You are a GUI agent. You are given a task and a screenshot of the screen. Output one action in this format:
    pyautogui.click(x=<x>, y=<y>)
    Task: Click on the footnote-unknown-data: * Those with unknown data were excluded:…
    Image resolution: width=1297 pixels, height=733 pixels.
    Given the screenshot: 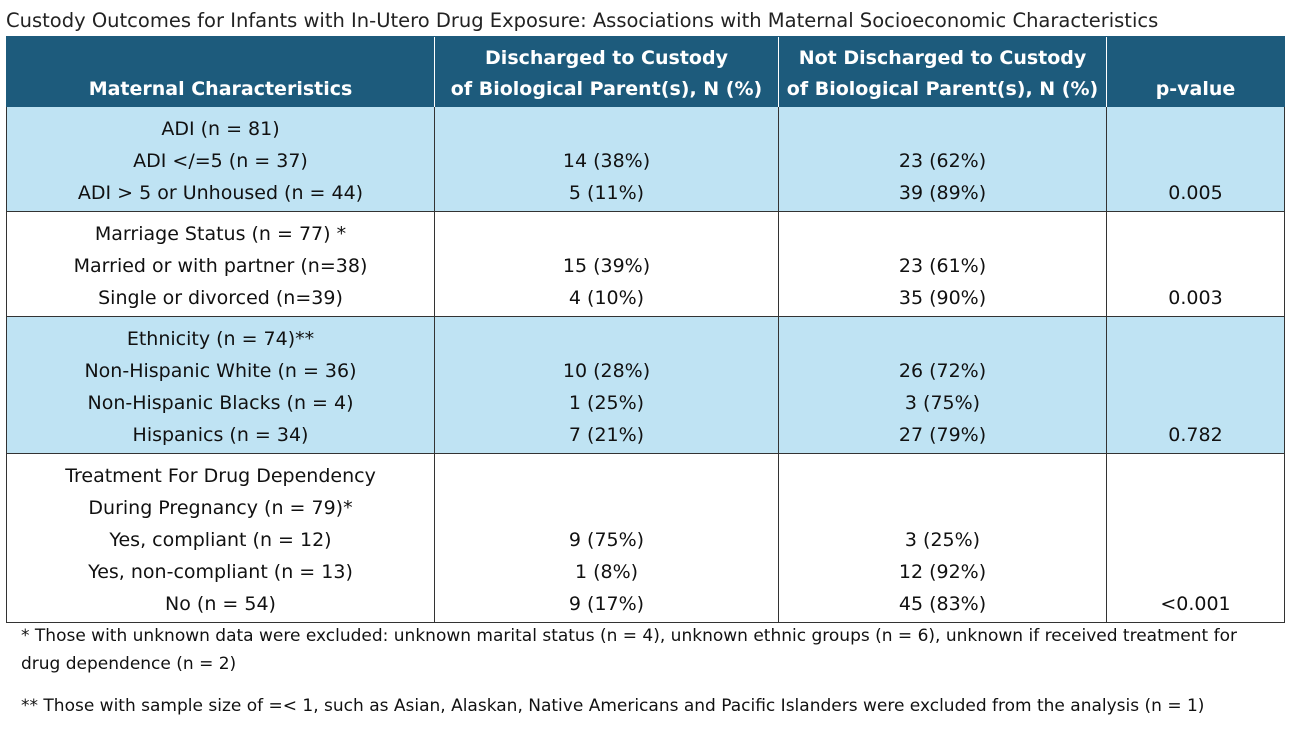 What is the action you would take?
    pyautogui.click(x=629, y=650)
    